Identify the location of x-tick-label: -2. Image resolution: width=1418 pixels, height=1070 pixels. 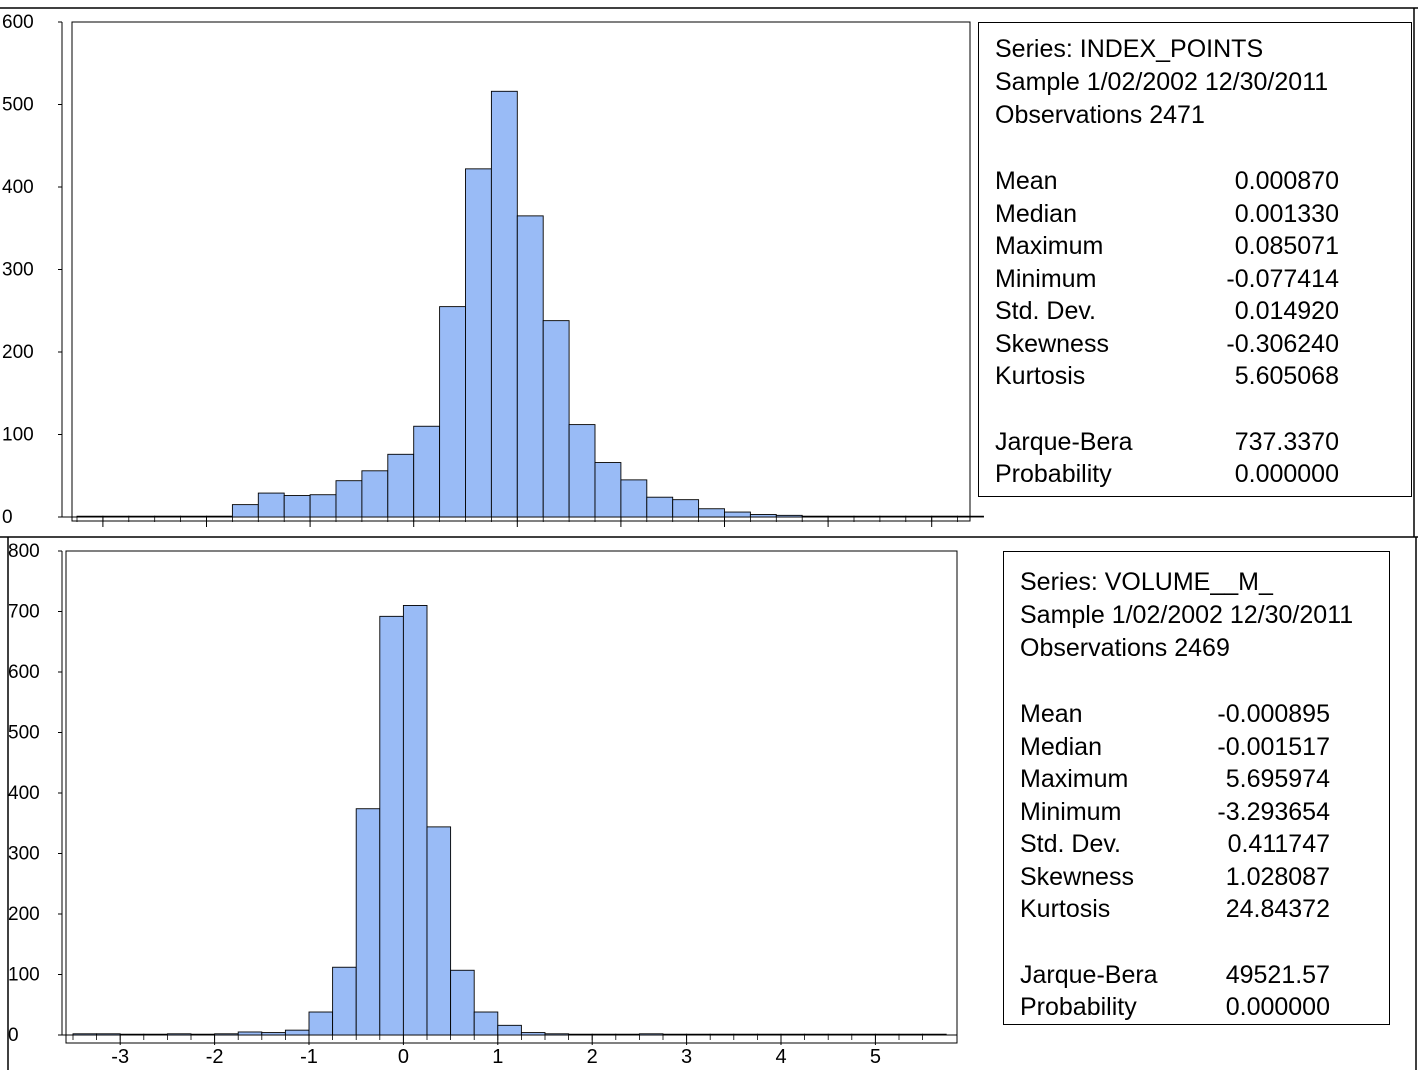
(215, 1057).